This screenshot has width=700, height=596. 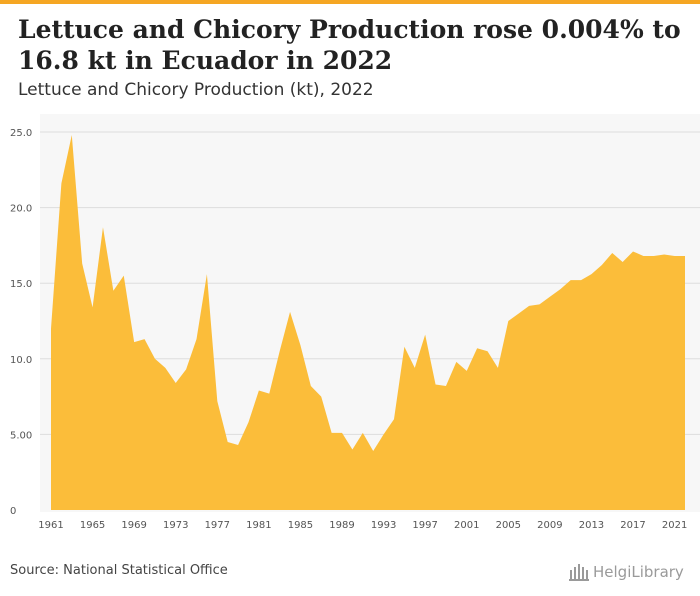 I want to click on x-tick-label: 1965, so click(x=92, y=525).